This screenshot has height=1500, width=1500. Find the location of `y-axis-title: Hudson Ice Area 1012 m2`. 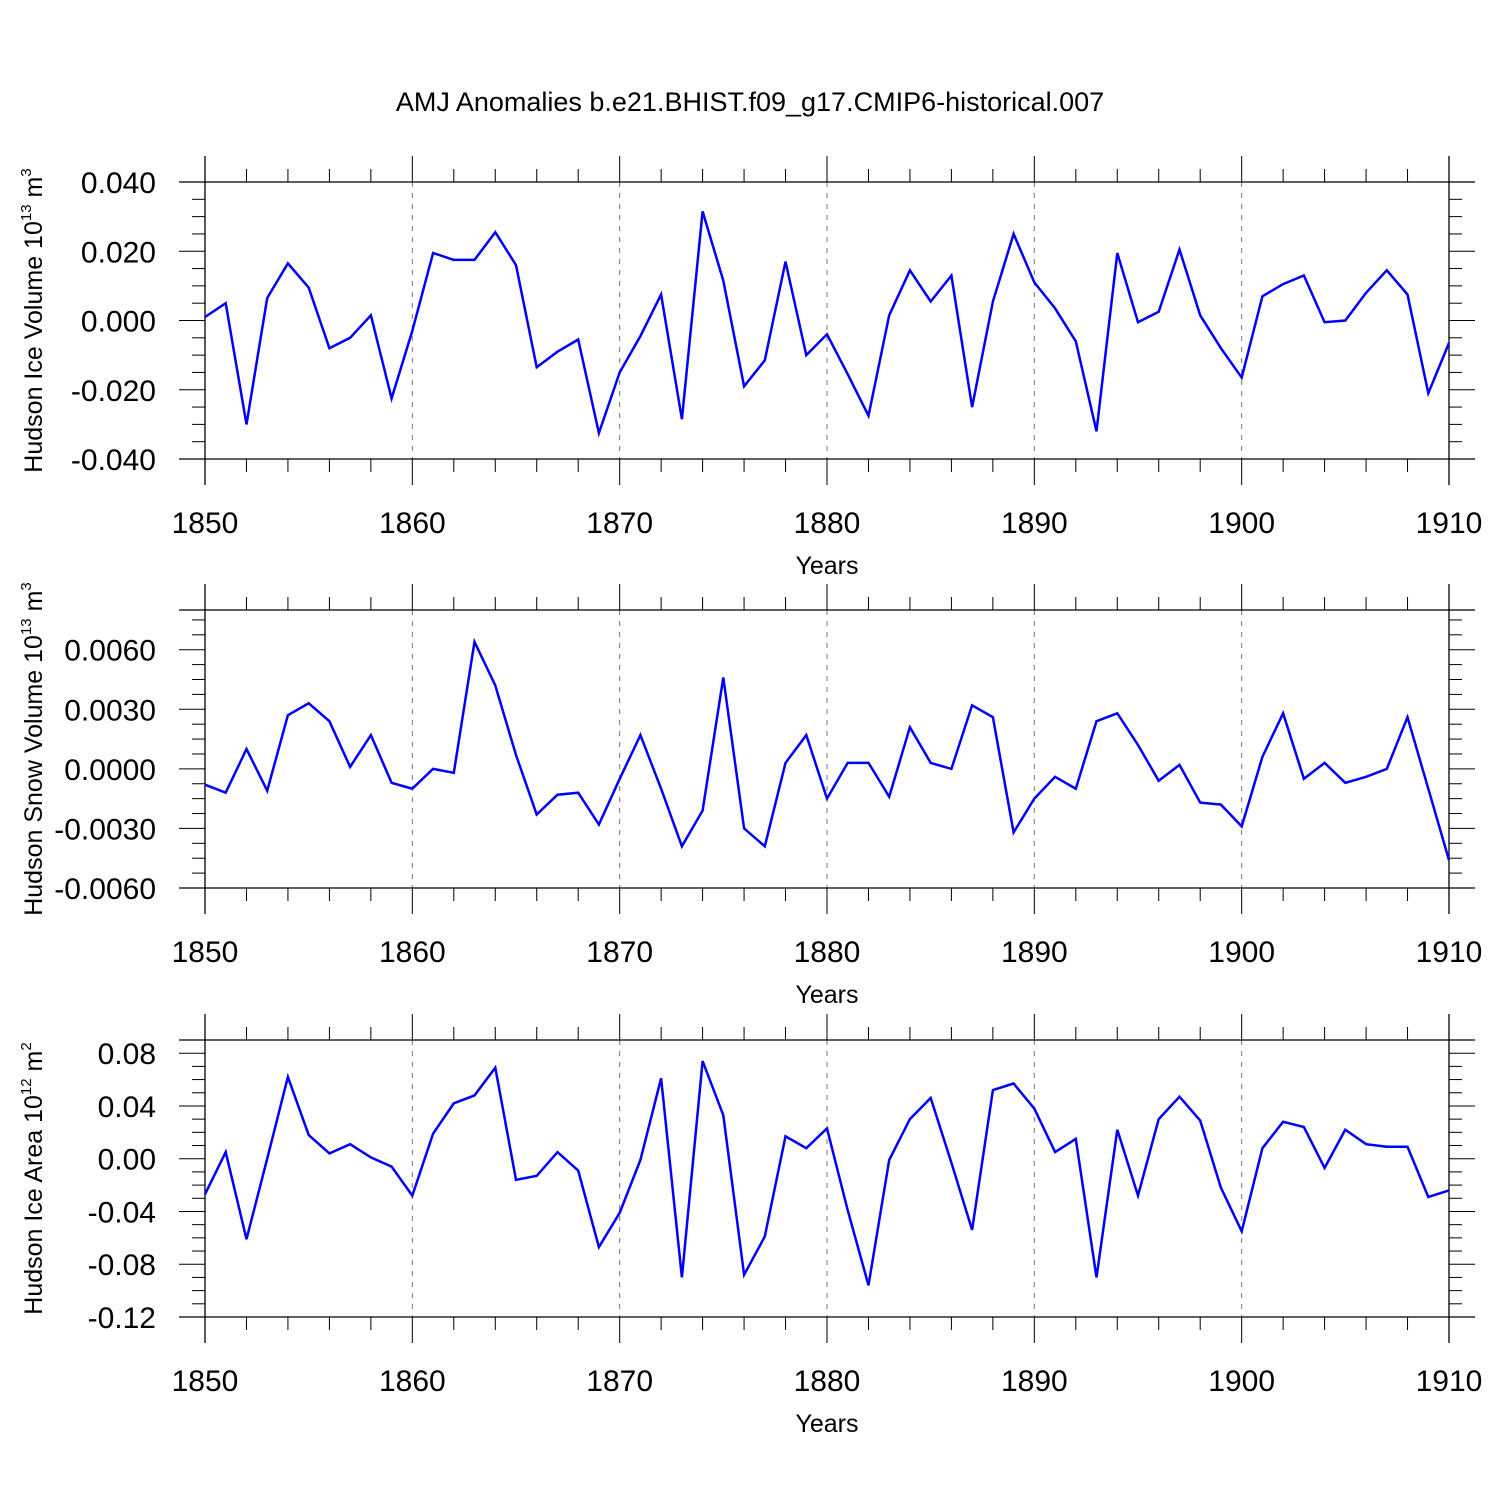

y-axis-title: Hudson Ice Area 1012 m2 is located at coordinates (33, 1178).